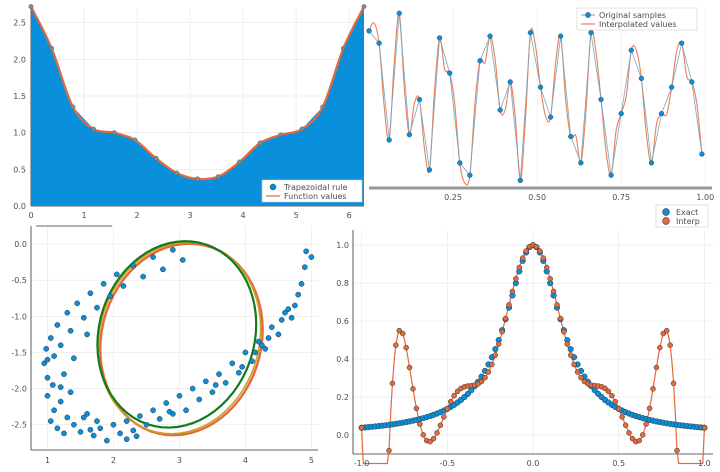 This screenshot has height=472, width=720. Describe the element at coordinates (533, 463) in the screenshot. I see `x-tick-label: 0.0` at that location.